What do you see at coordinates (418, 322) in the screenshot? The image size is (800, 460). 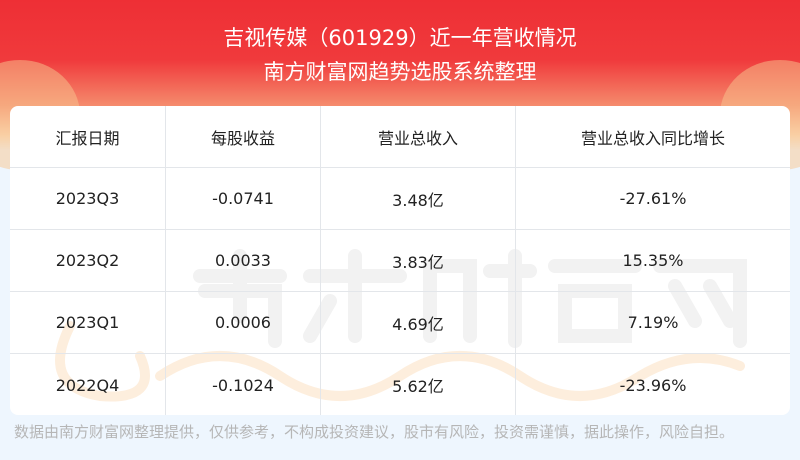 I see `cell-revenue: 4.69亿` at bounding box center [418, 322].